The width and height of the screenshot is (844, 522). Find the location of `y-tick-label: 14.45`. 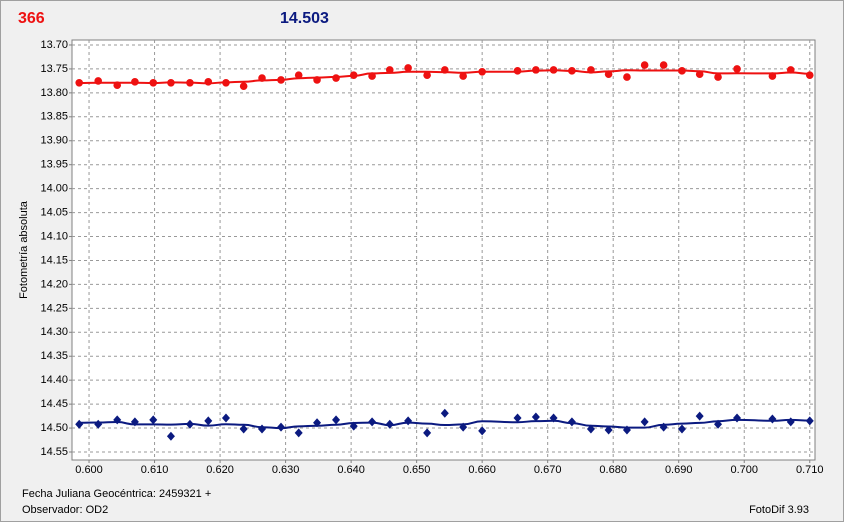

y-tick-label: 14.45 is located at coordinates (54, 404).